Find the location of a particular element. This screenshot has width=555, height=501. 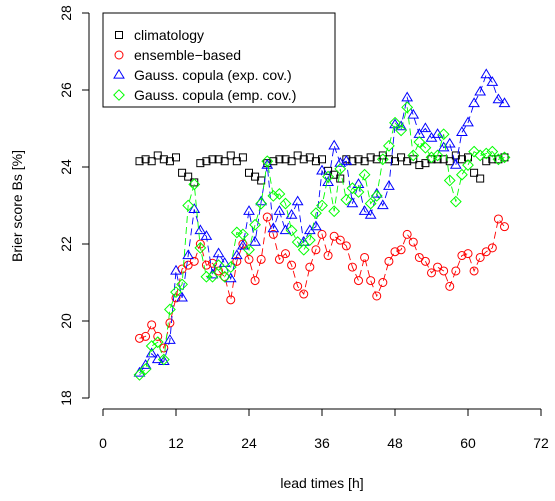

y-tick-label: 24 is located at coordinates (66, 167).